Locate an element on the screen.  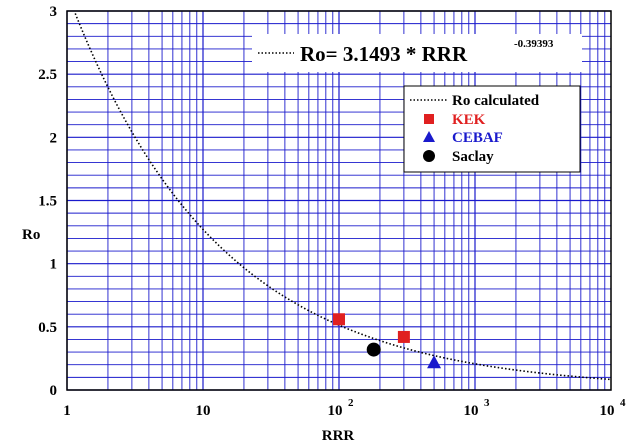
legend-marker-kek is located at coordinates (429, 119).